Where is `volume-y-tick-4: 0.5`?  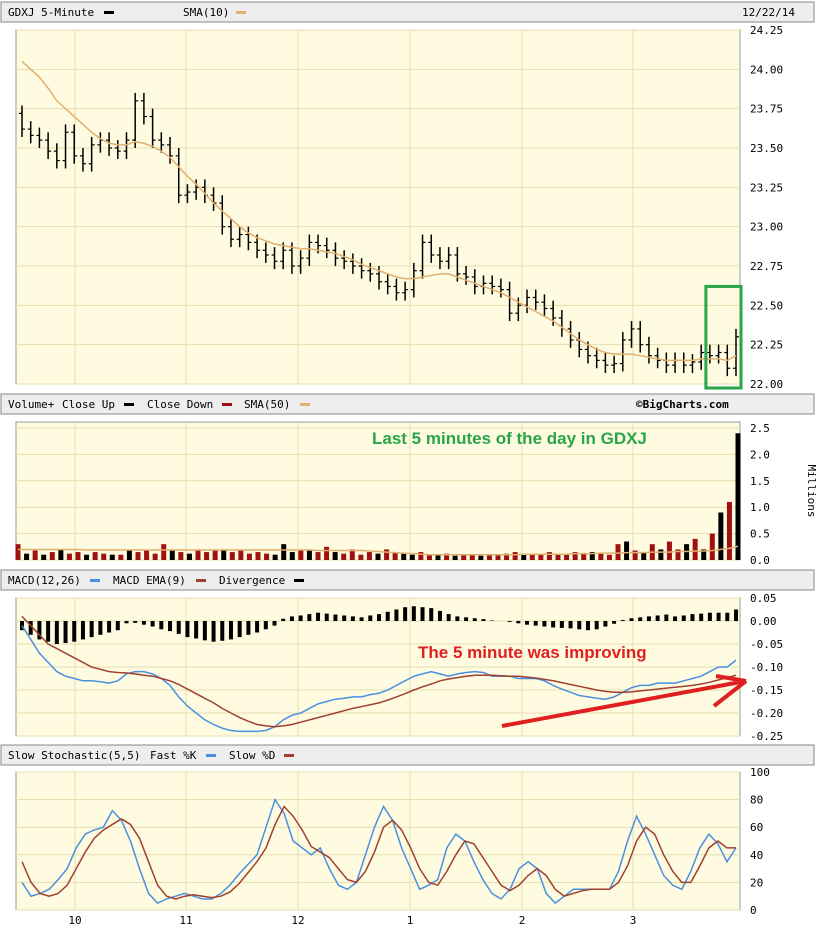
volume-y-tick-4: 0.5 is located at coordinates (760, 534).